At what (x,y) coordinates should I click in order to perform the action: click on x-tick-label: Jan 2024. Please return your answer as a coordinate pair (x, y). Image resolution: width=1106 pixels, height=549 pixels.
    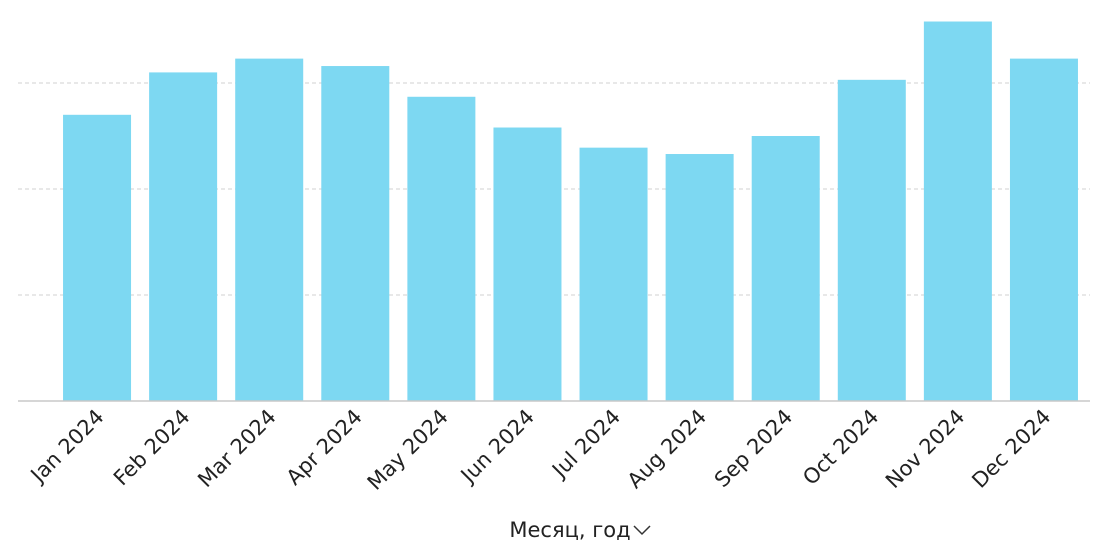
    Looking at the image, I should click on (67, 447).